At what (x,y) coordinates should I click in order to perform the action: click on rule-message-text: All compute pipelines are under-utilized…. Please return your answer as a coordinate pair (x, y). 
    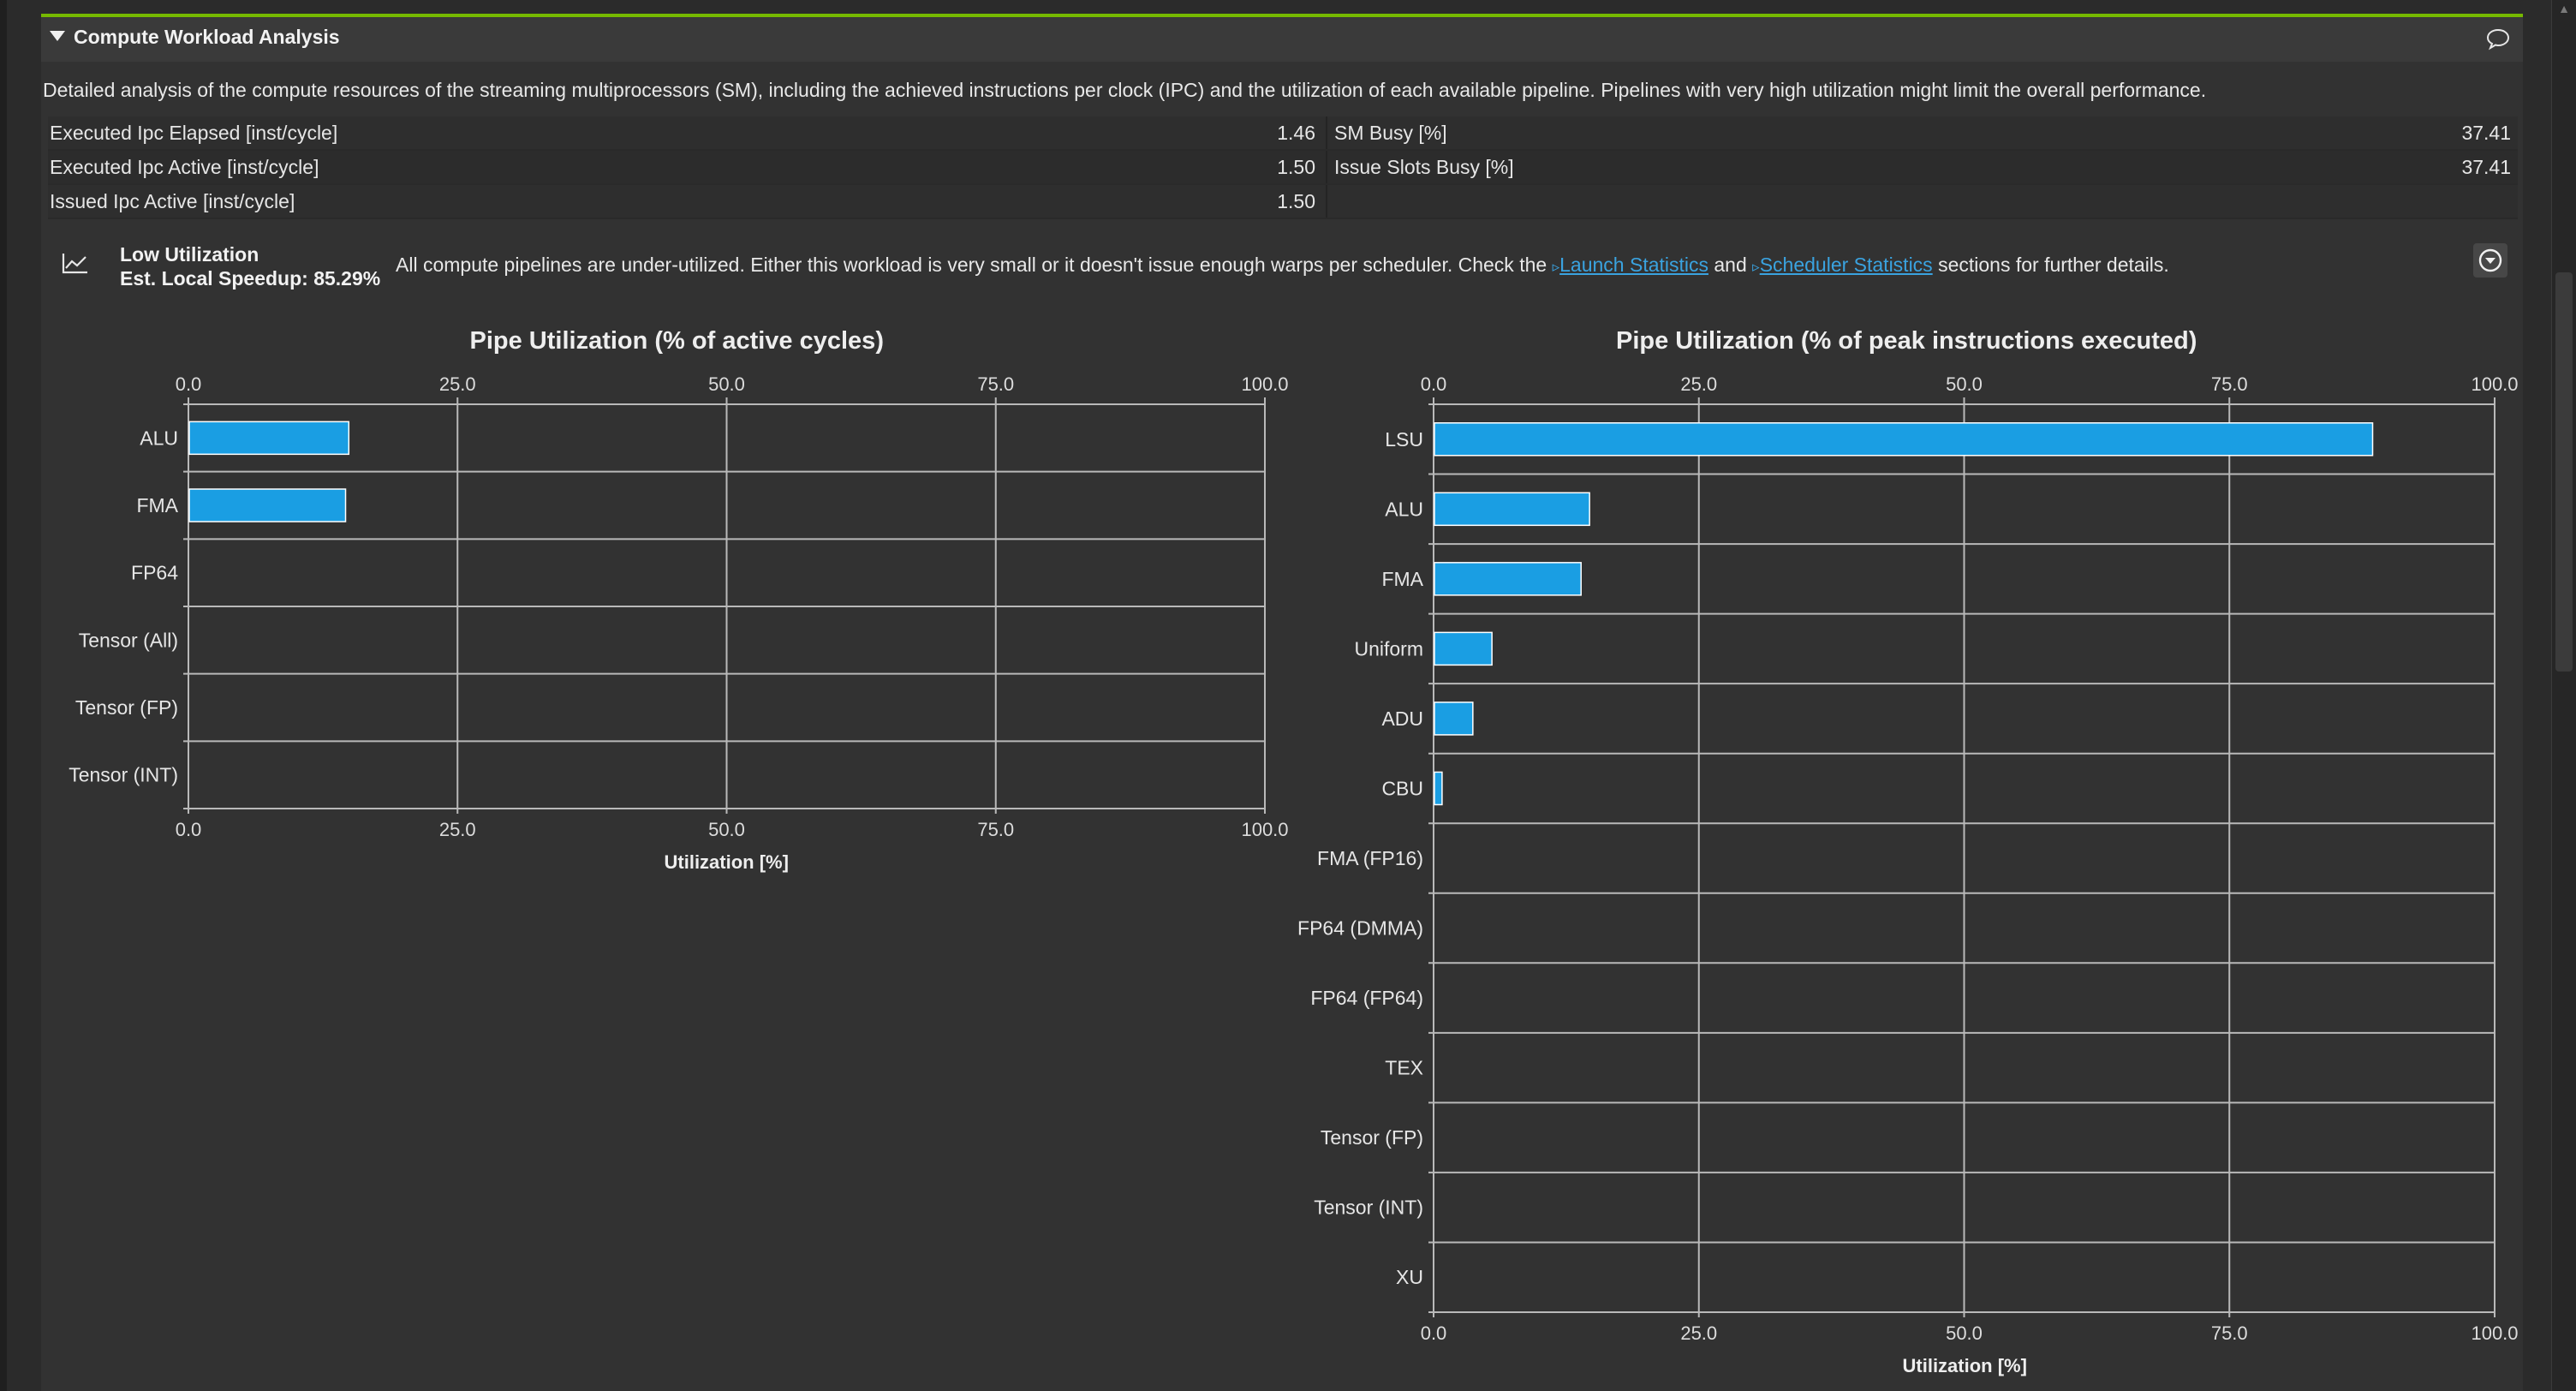
    Looking at the image, I should click on (975, 265).